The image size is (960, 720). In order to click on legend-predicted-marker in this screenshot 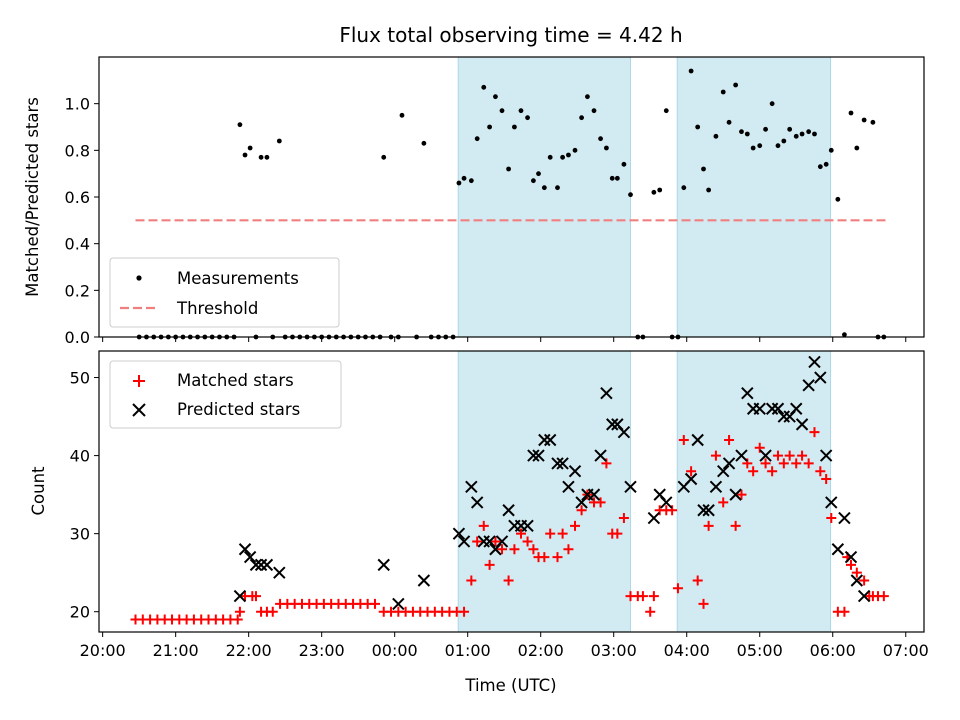, I will do `click(139, 410)`.